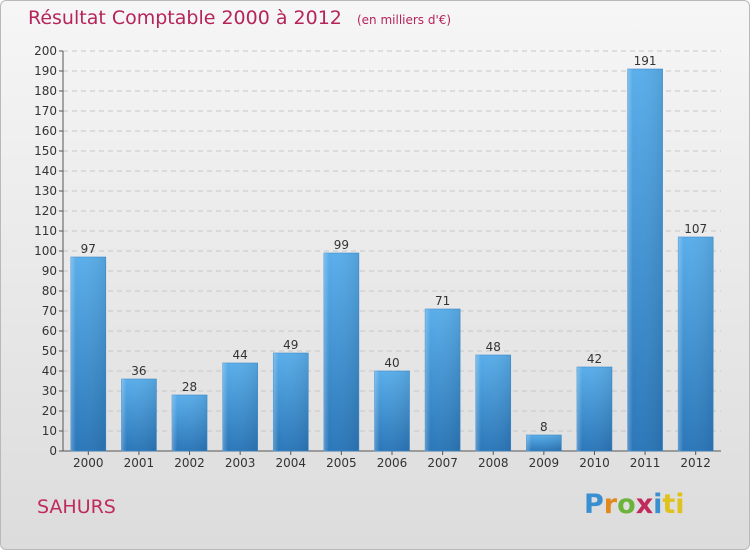  What do you see at coordinates (45, 251) in the screenshot?
I see `y-tick-label: 100` at bounding box center [45, 251].